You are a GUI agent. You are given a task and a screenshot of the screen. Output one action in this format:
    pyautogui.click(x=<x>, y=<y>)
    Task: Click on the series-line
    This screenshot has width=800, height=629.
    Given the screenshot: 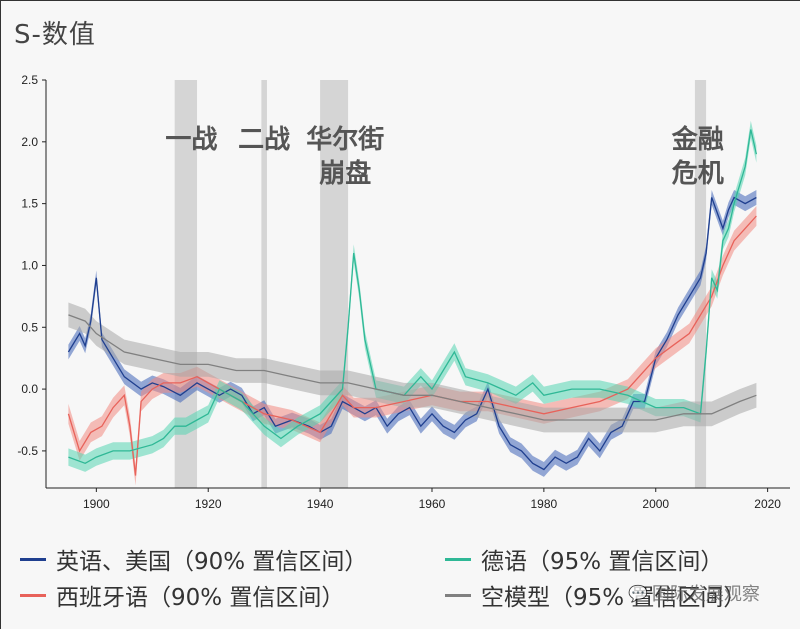 What is the action you would take?
    pyautogui.click(x=412, y=367)
    